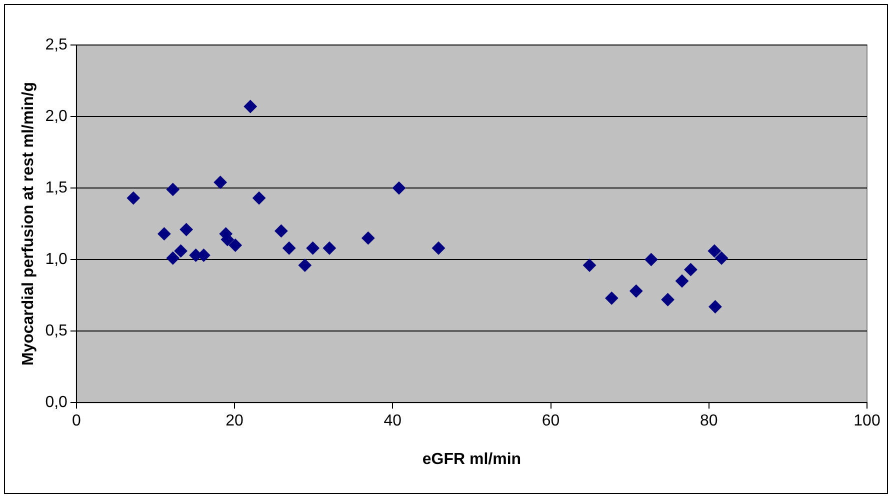  I want to click on y-axis-title: Myocardial perfusion at rest ml/min/g, so click(29, 224).